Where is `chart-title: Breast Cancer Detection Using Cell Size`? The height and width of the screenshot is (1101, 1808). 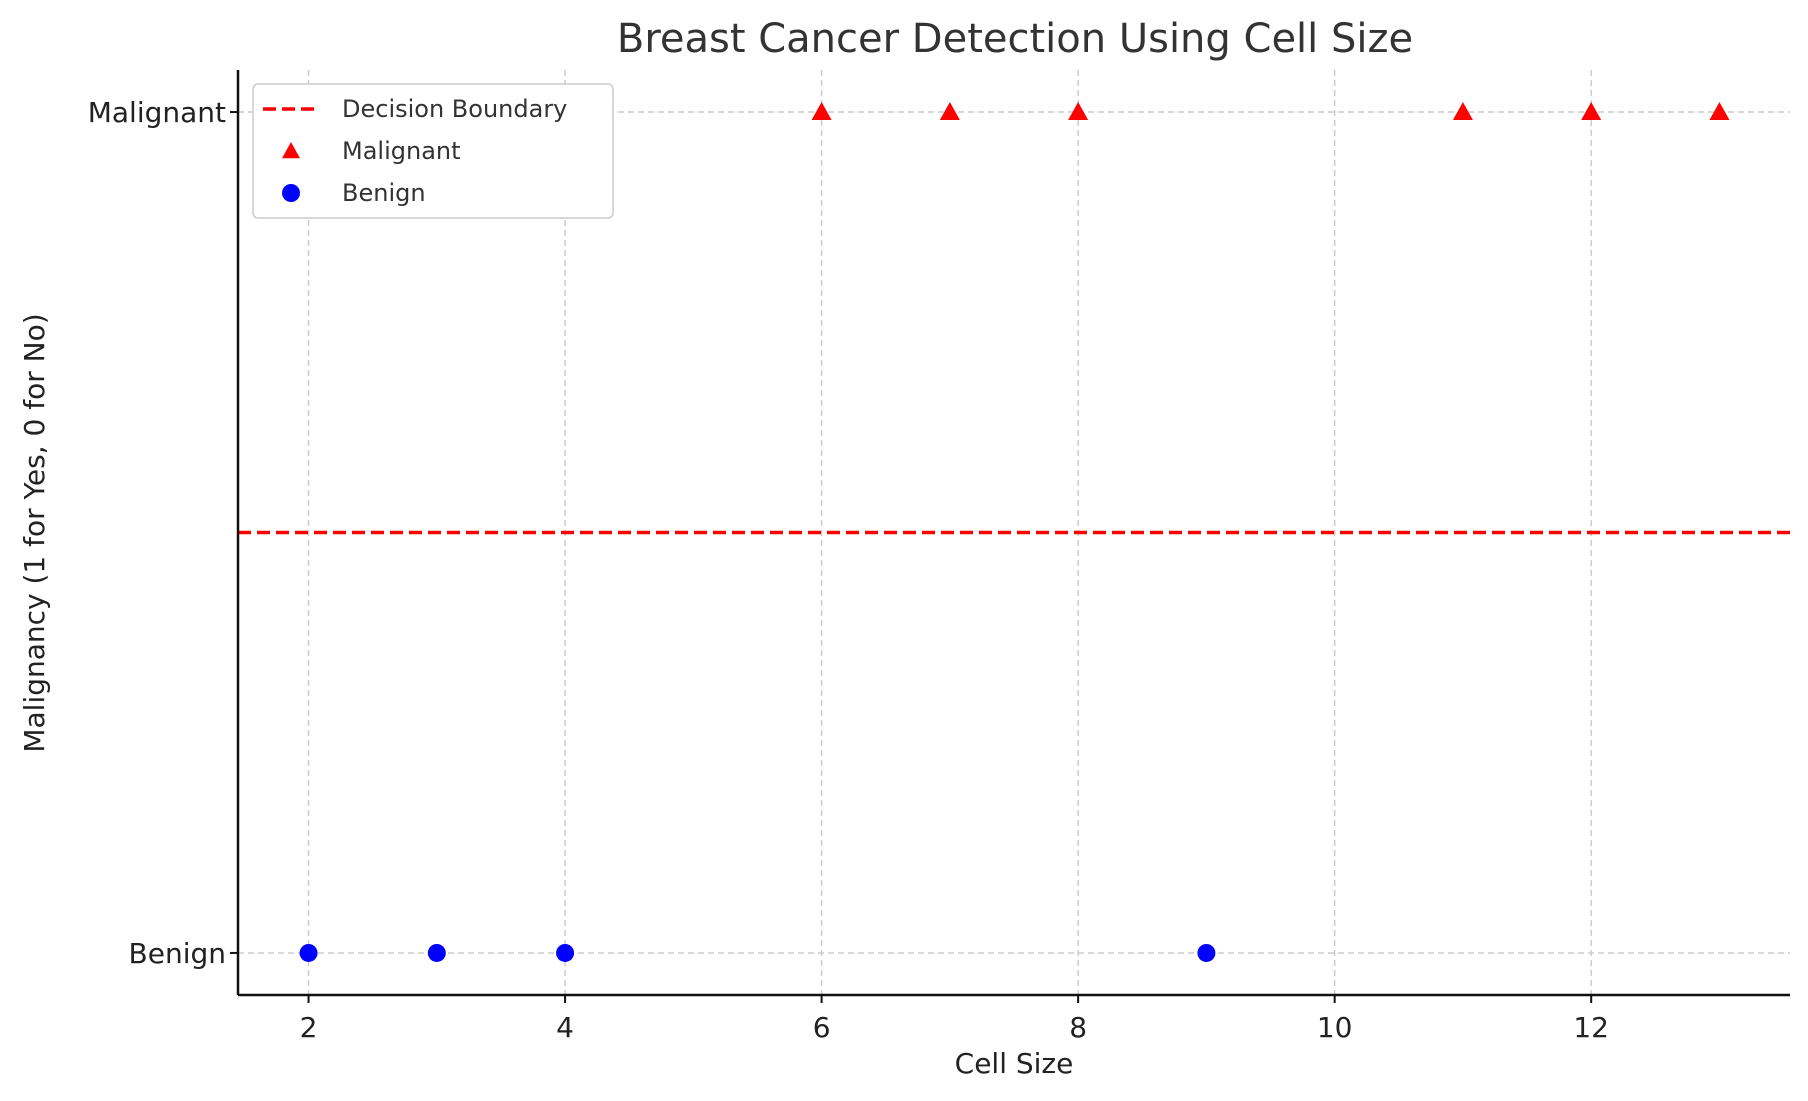 chart-title: Breast Cancer Detection Using Cell Size is located at coordinates (1015, 39).